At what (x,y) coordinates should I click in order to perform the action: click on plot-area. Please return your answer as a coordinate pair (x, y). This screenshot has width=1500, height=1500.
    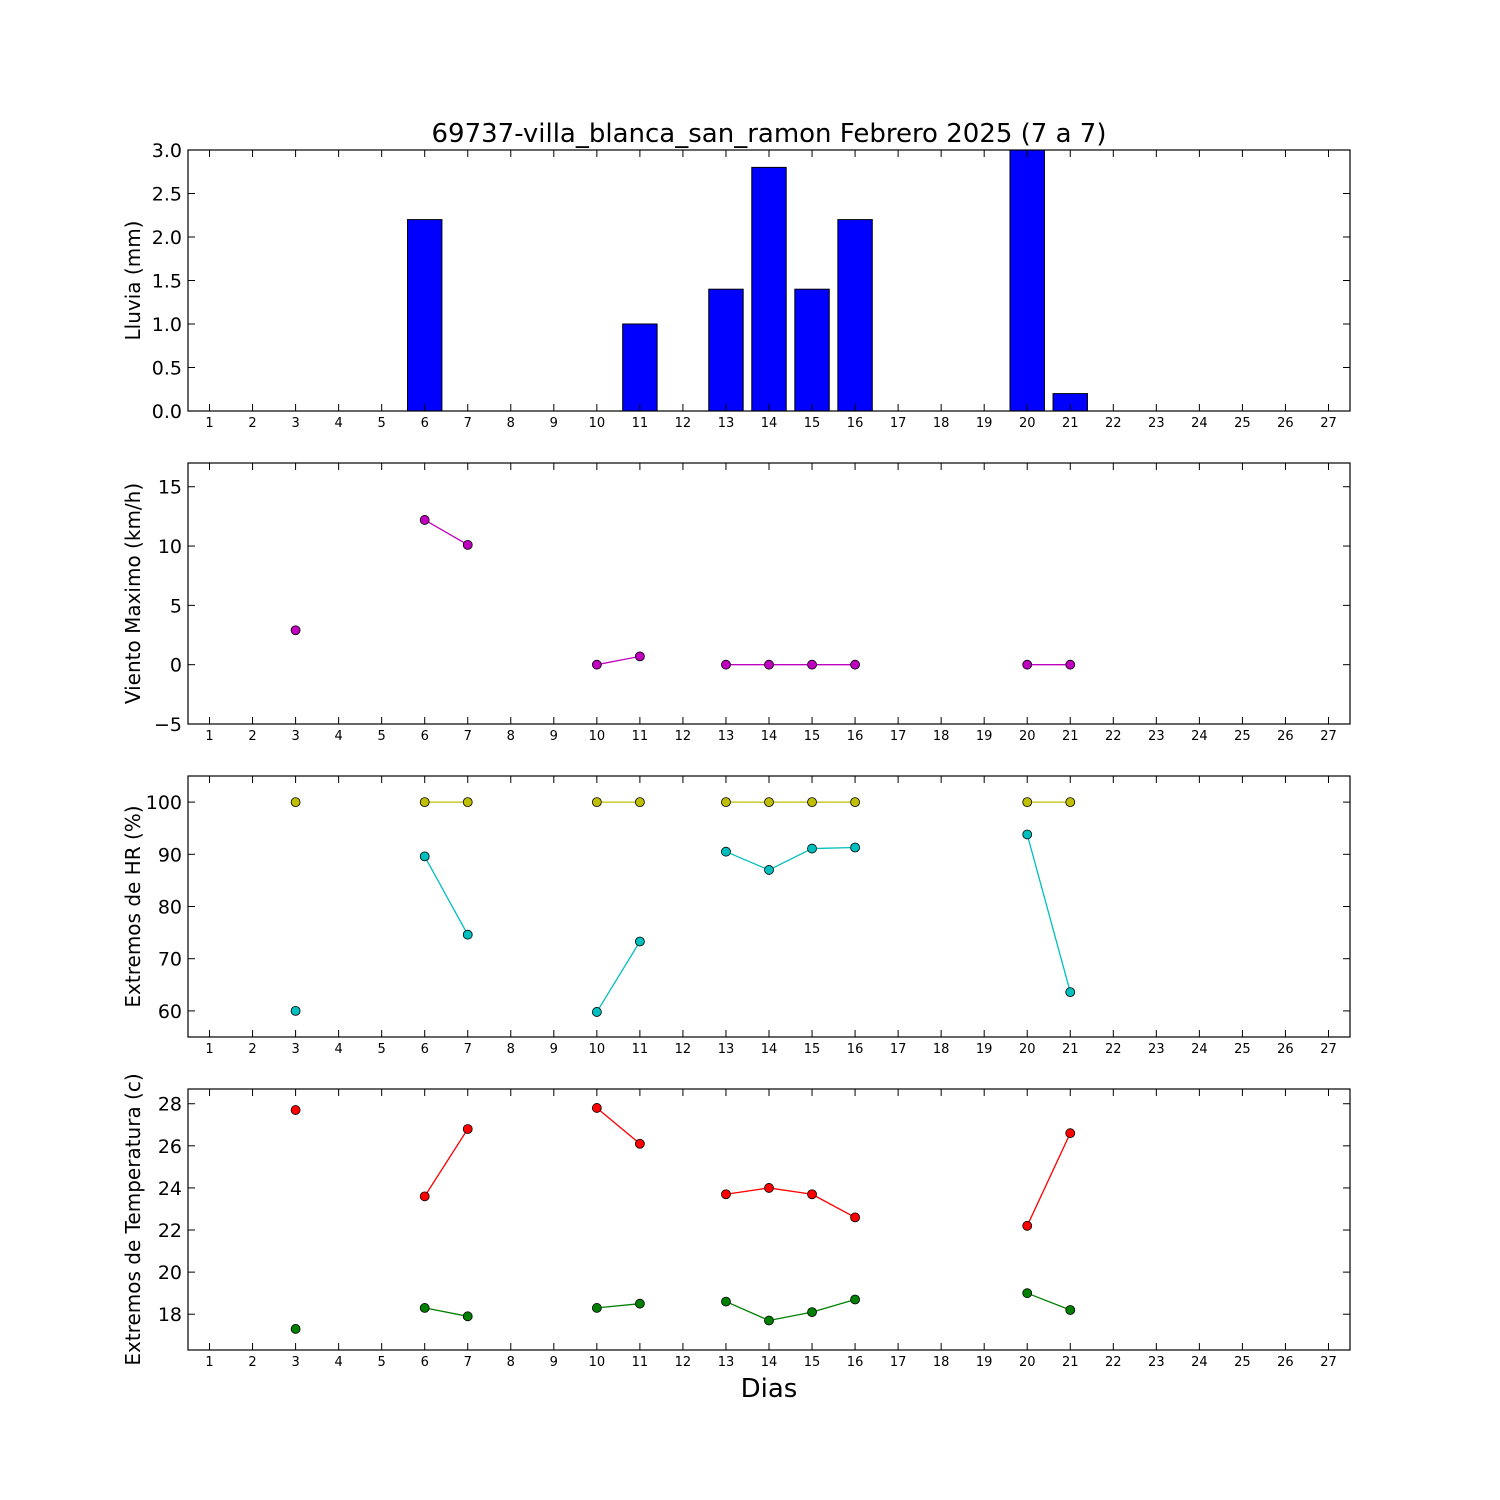
    Looking at the image, I should click on (769, 906).